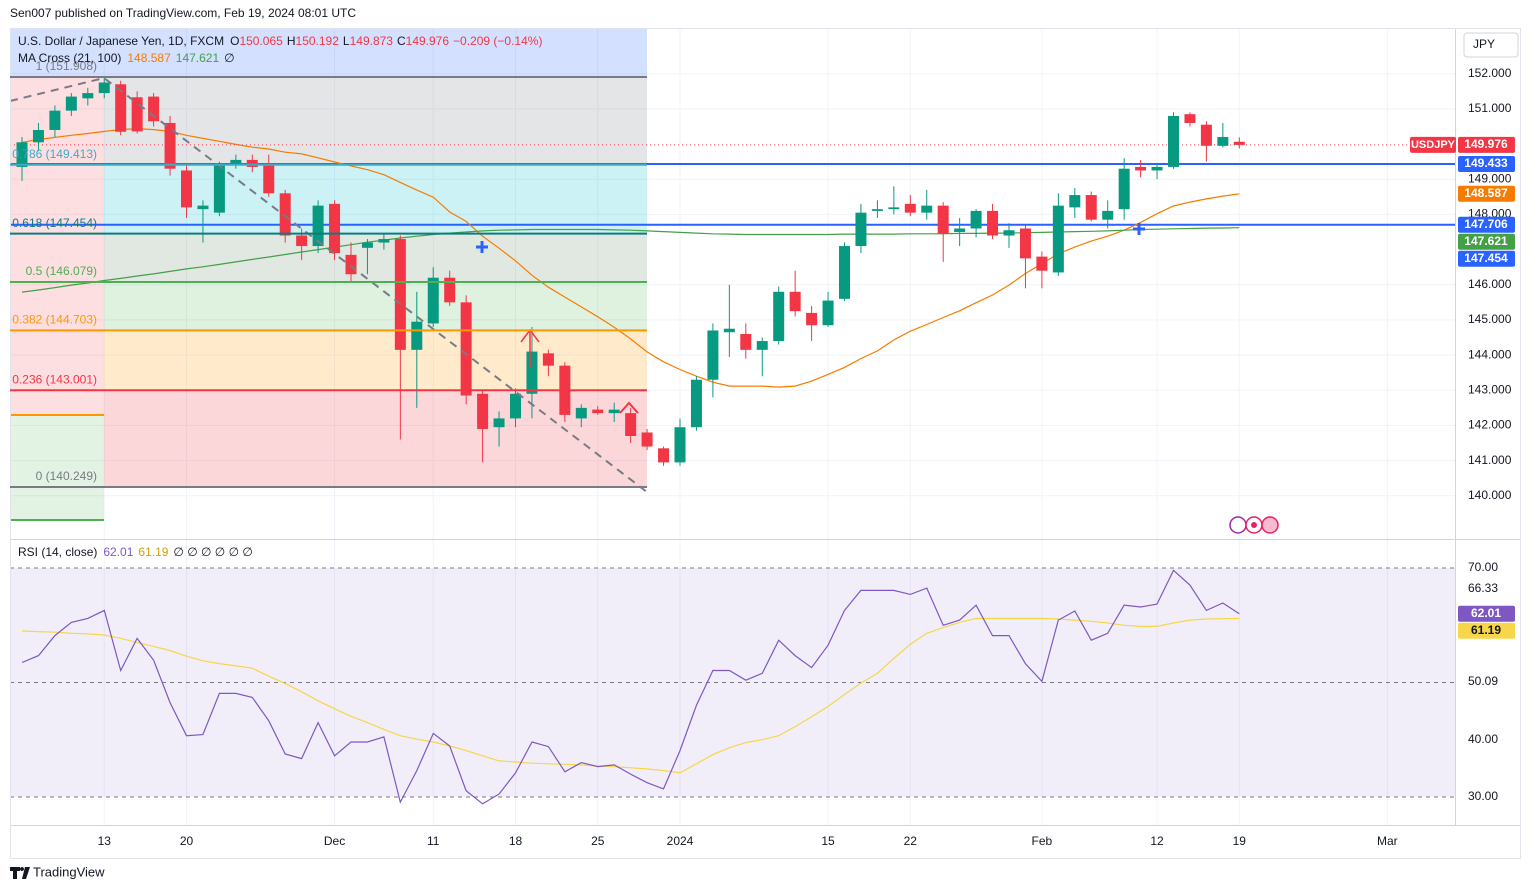  I want to click on ohlc-value: 150.065, so click(261, 41).